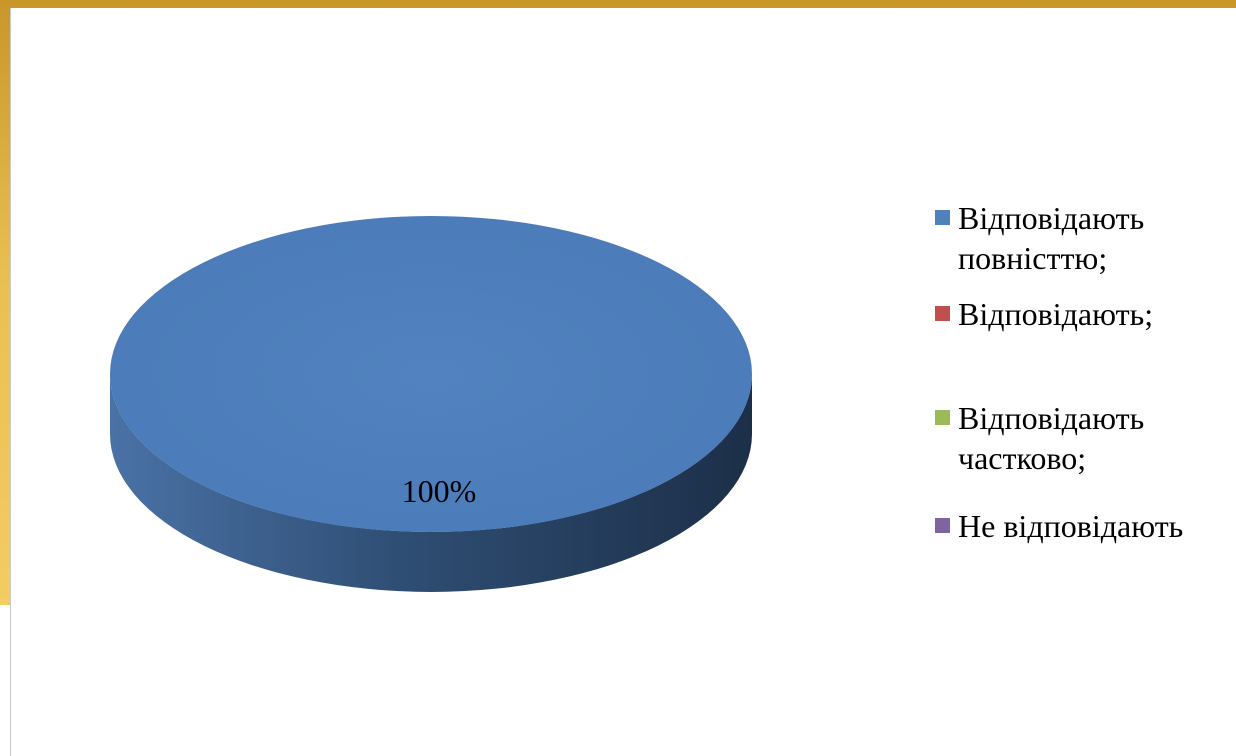 The width and height of the screenshot is (1236, 756). What do you see at coordinates (942, 417) in the screenshot?
I see `legend-swatch-partial` at bounding box center [942, 417].